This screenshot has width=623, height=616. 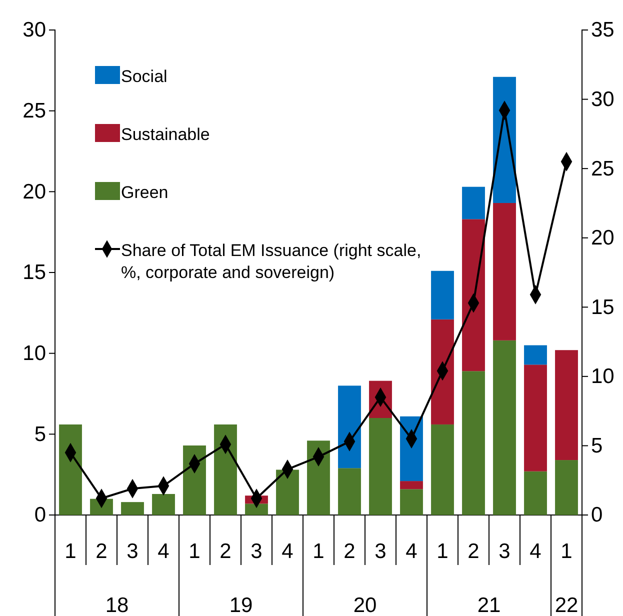 What do you see at coordinates (144, 192) in the screenshot?
I see `legend-label: Green` at bounding box center [144, 192].